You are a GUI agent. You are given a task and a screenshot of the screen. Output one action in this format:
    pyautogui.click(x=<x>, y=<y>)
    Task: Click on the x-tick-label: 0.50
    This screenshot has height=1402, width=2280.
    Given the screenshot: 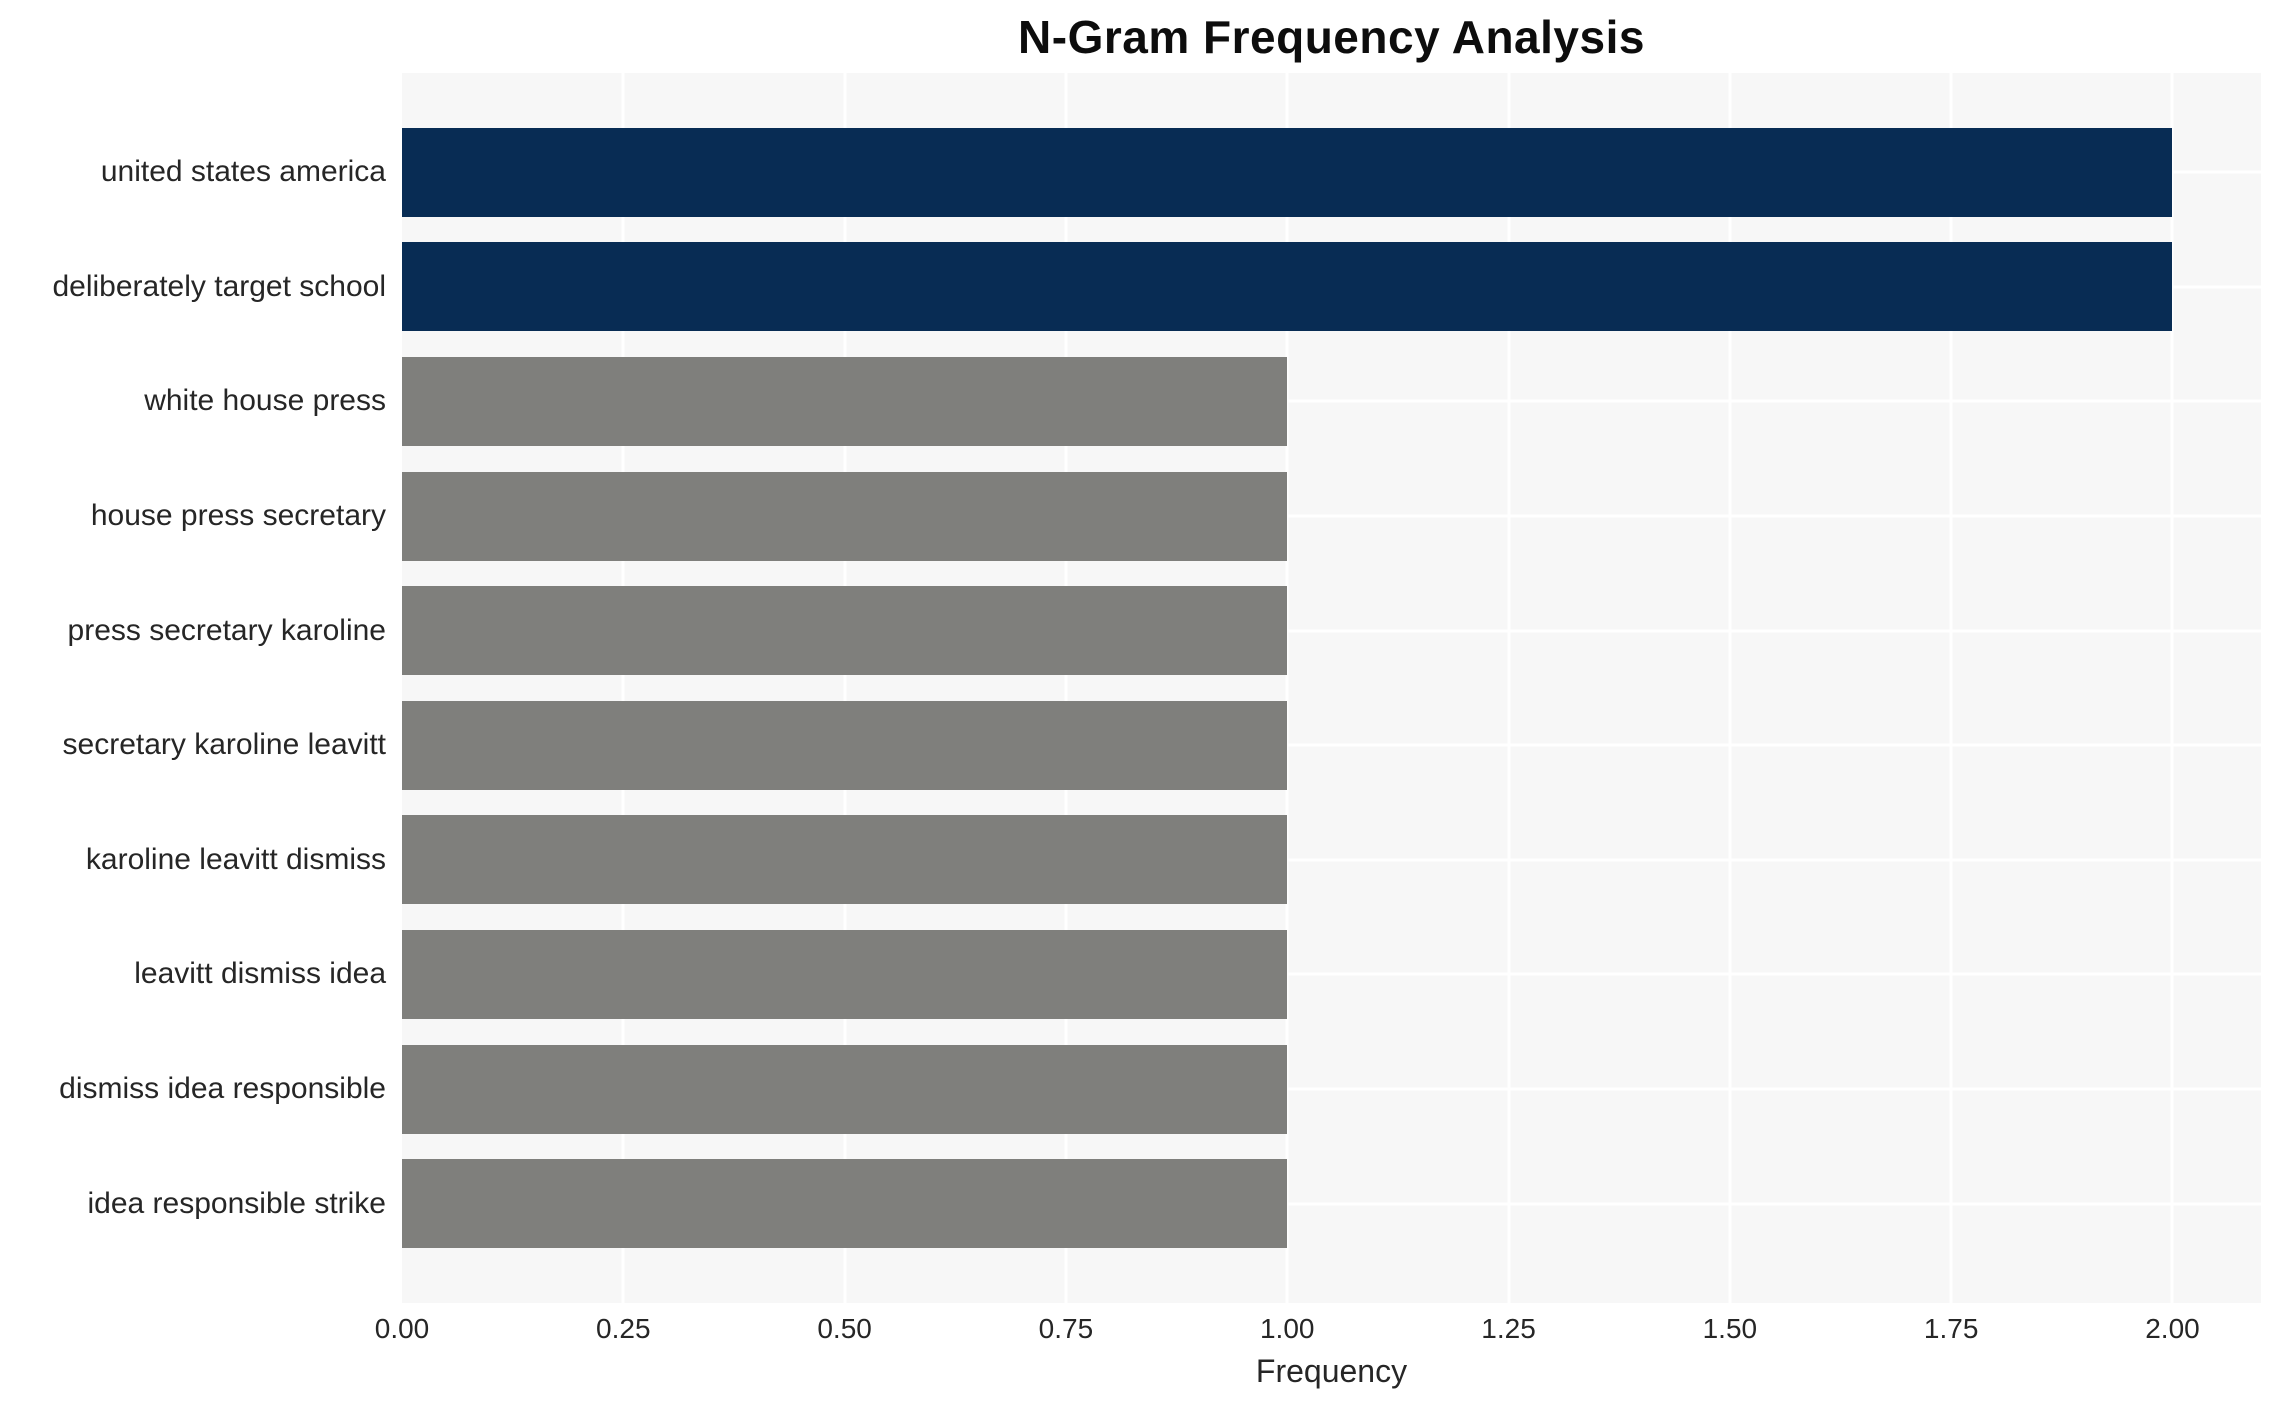 What is the action you would take?
    pyautogui.click(x=844, y=1328)
    